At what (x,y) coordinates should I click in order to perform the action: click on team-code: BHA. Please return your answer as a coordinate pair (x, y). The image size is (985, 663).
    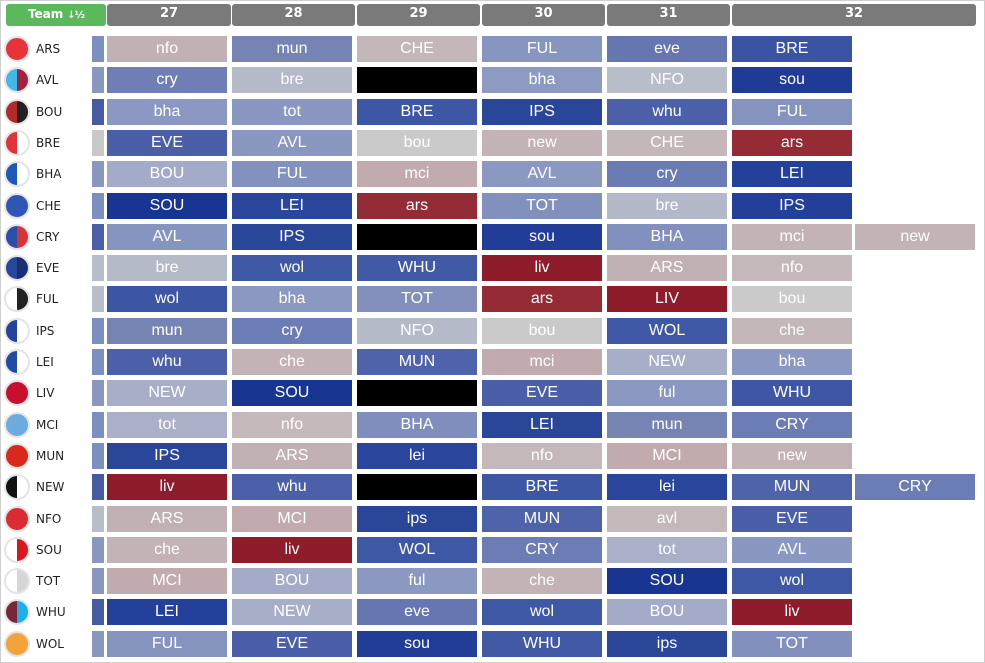
    Looking at the image, I should click on (49, 174).